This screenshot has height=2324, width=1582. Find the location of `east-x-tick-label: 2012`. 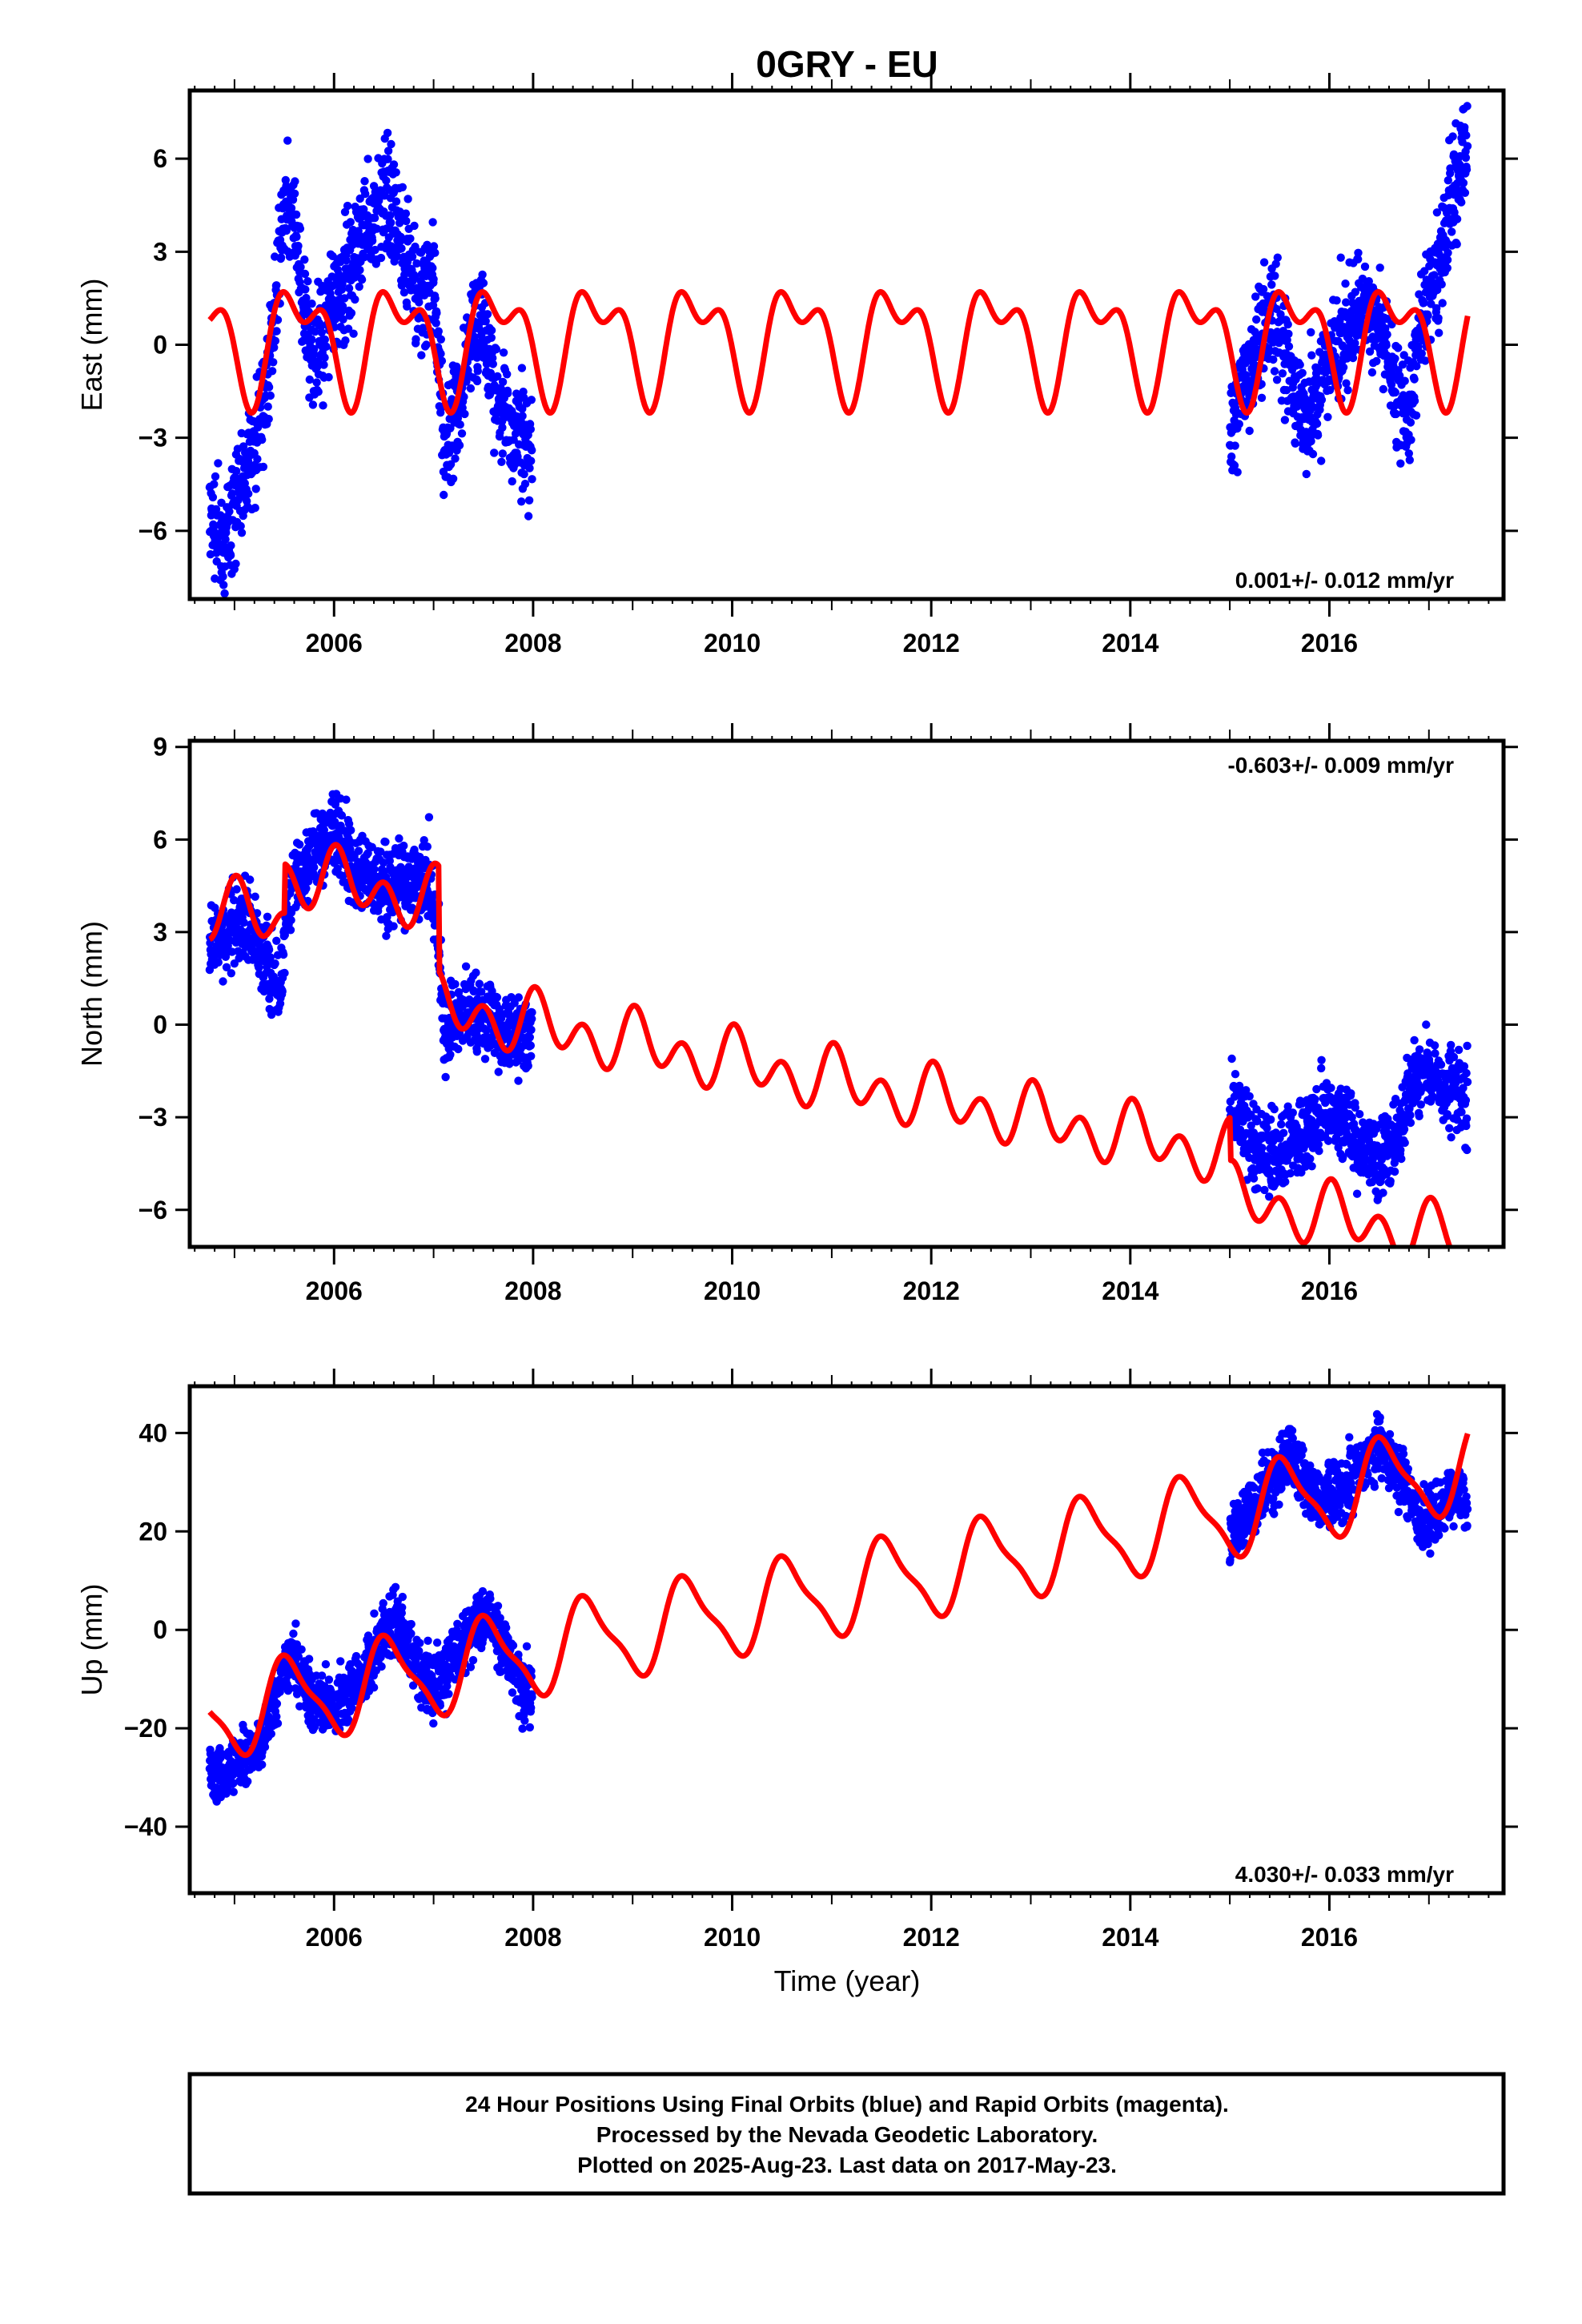

east-x-tick-label: 2012 is located at coordinates (931, 643).